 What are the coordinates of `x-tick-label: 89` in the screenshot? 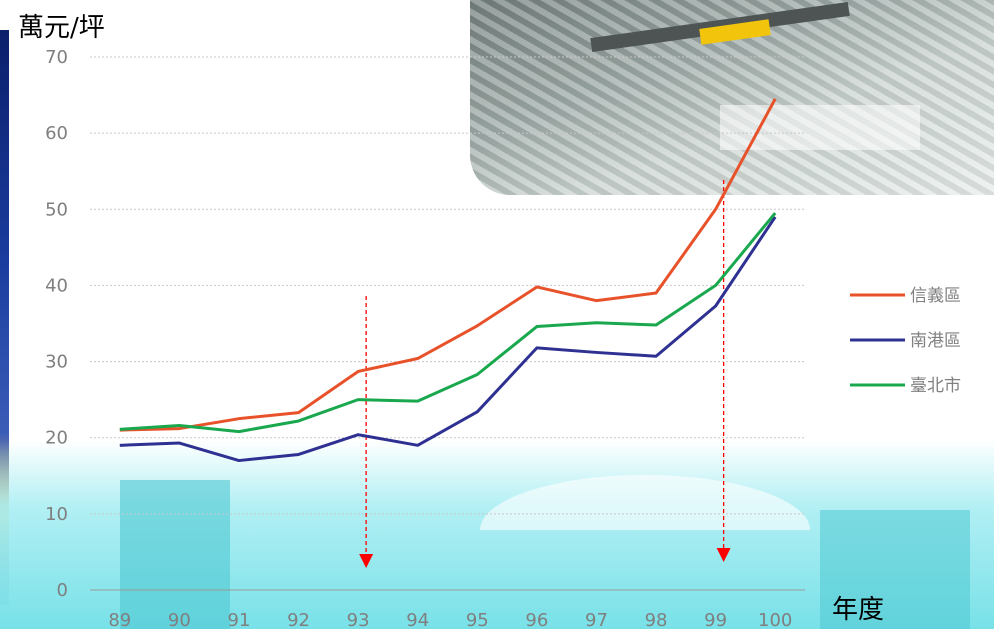 It's located at (119, 619).